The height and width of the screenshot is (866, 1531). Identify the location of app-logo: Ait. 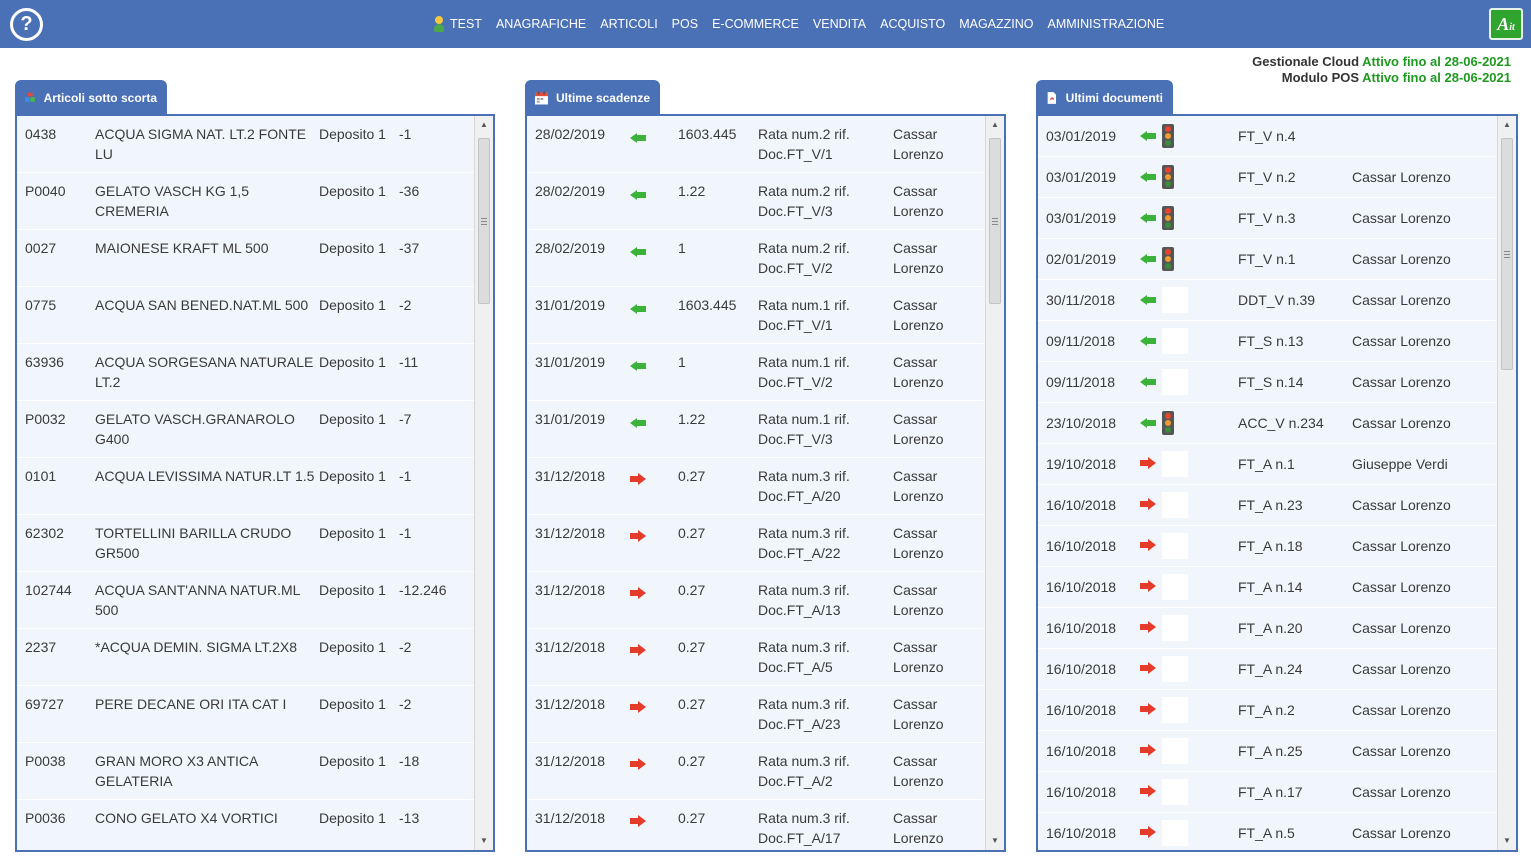
(1506, 24).